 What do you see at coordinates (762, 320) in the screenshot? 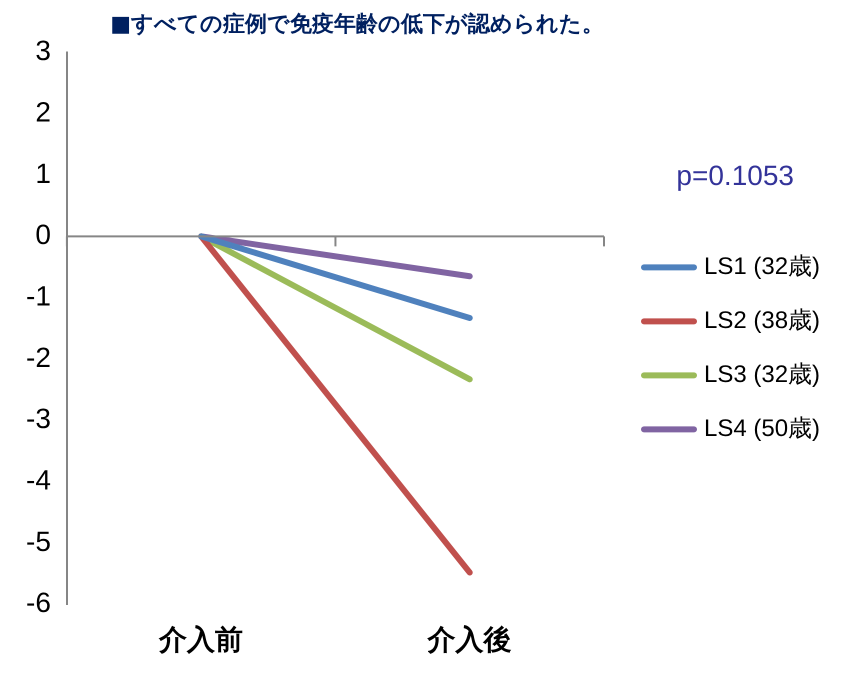
I see `legend-label: LS2 (38歳)` at bounding box center [762, 320].